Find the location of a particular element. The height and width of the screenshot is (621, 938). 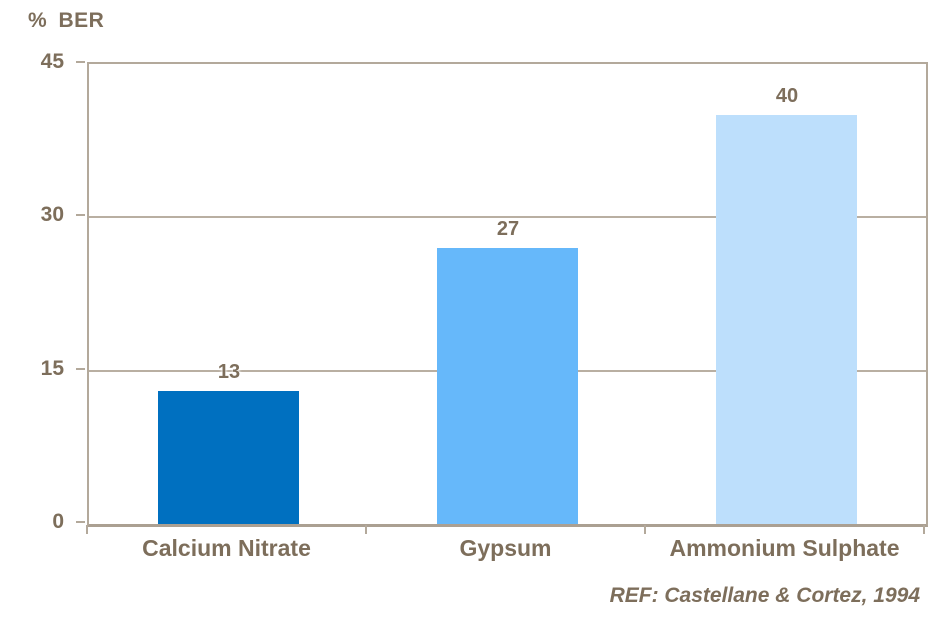

y-axis-tick-label-0: 0 is located at coordinates (58, 521).